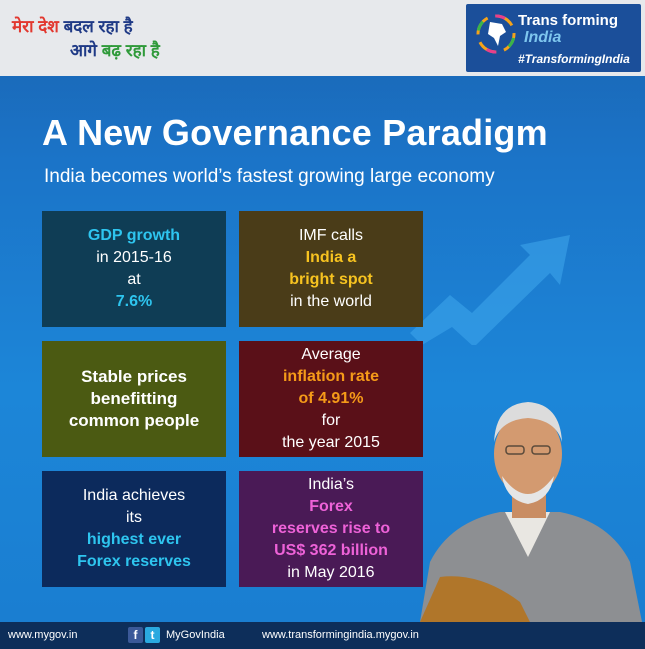 The width and height of the screenshot is (645, 649). What do you see at coordinates (331, 354) in the screenshot?
I see `card-text: Average` at bounding box center [331, 354].